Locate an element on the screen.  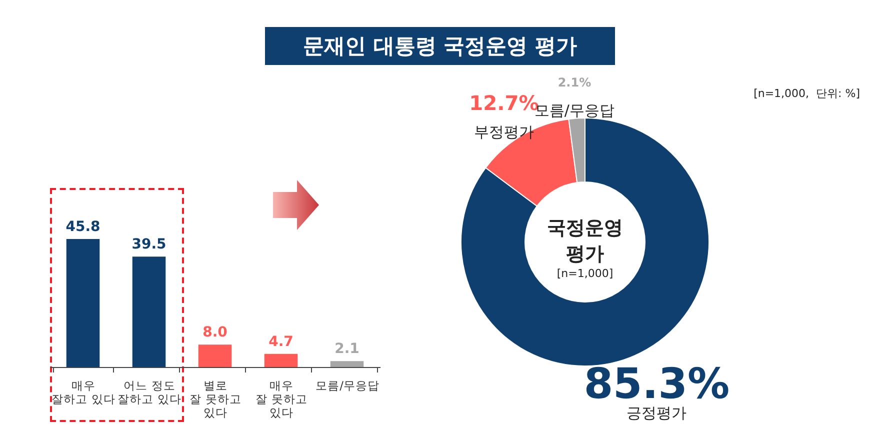
data-label: 2.1 is located at coordinates (347, 349).